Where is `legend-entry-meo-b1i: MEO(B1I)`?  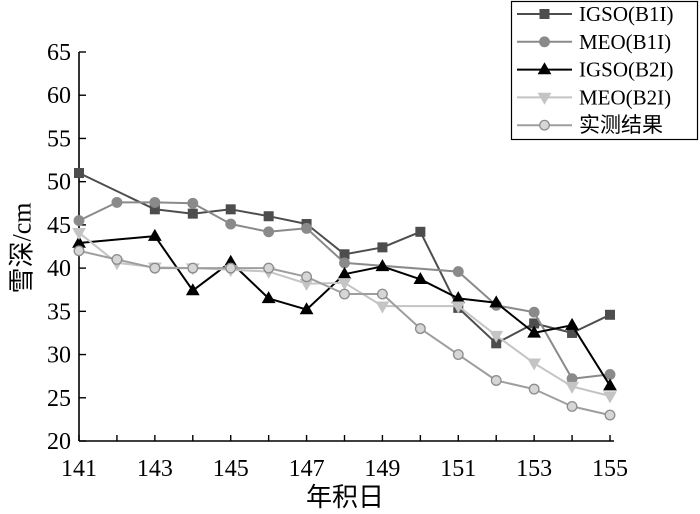 legend-entry-meo-b1i: MEO(B1I) is located at coordinates (594, 42).